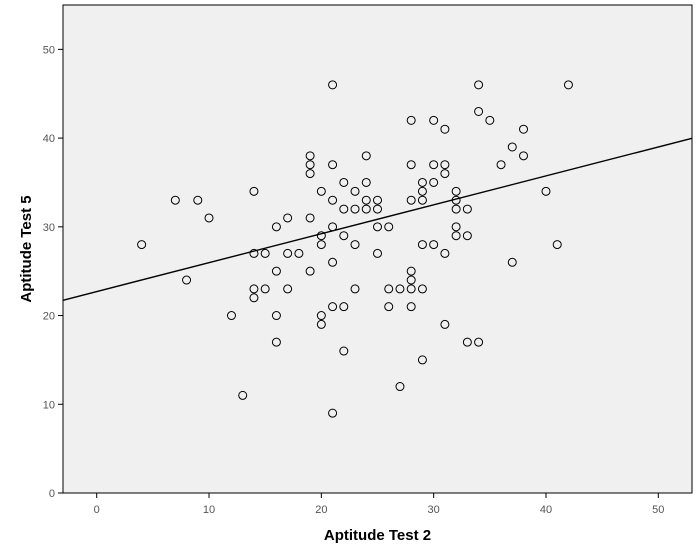 The width and height of the screenshot is (700, 558). I want to click on x-tick-label: 40, so click(546, 510).